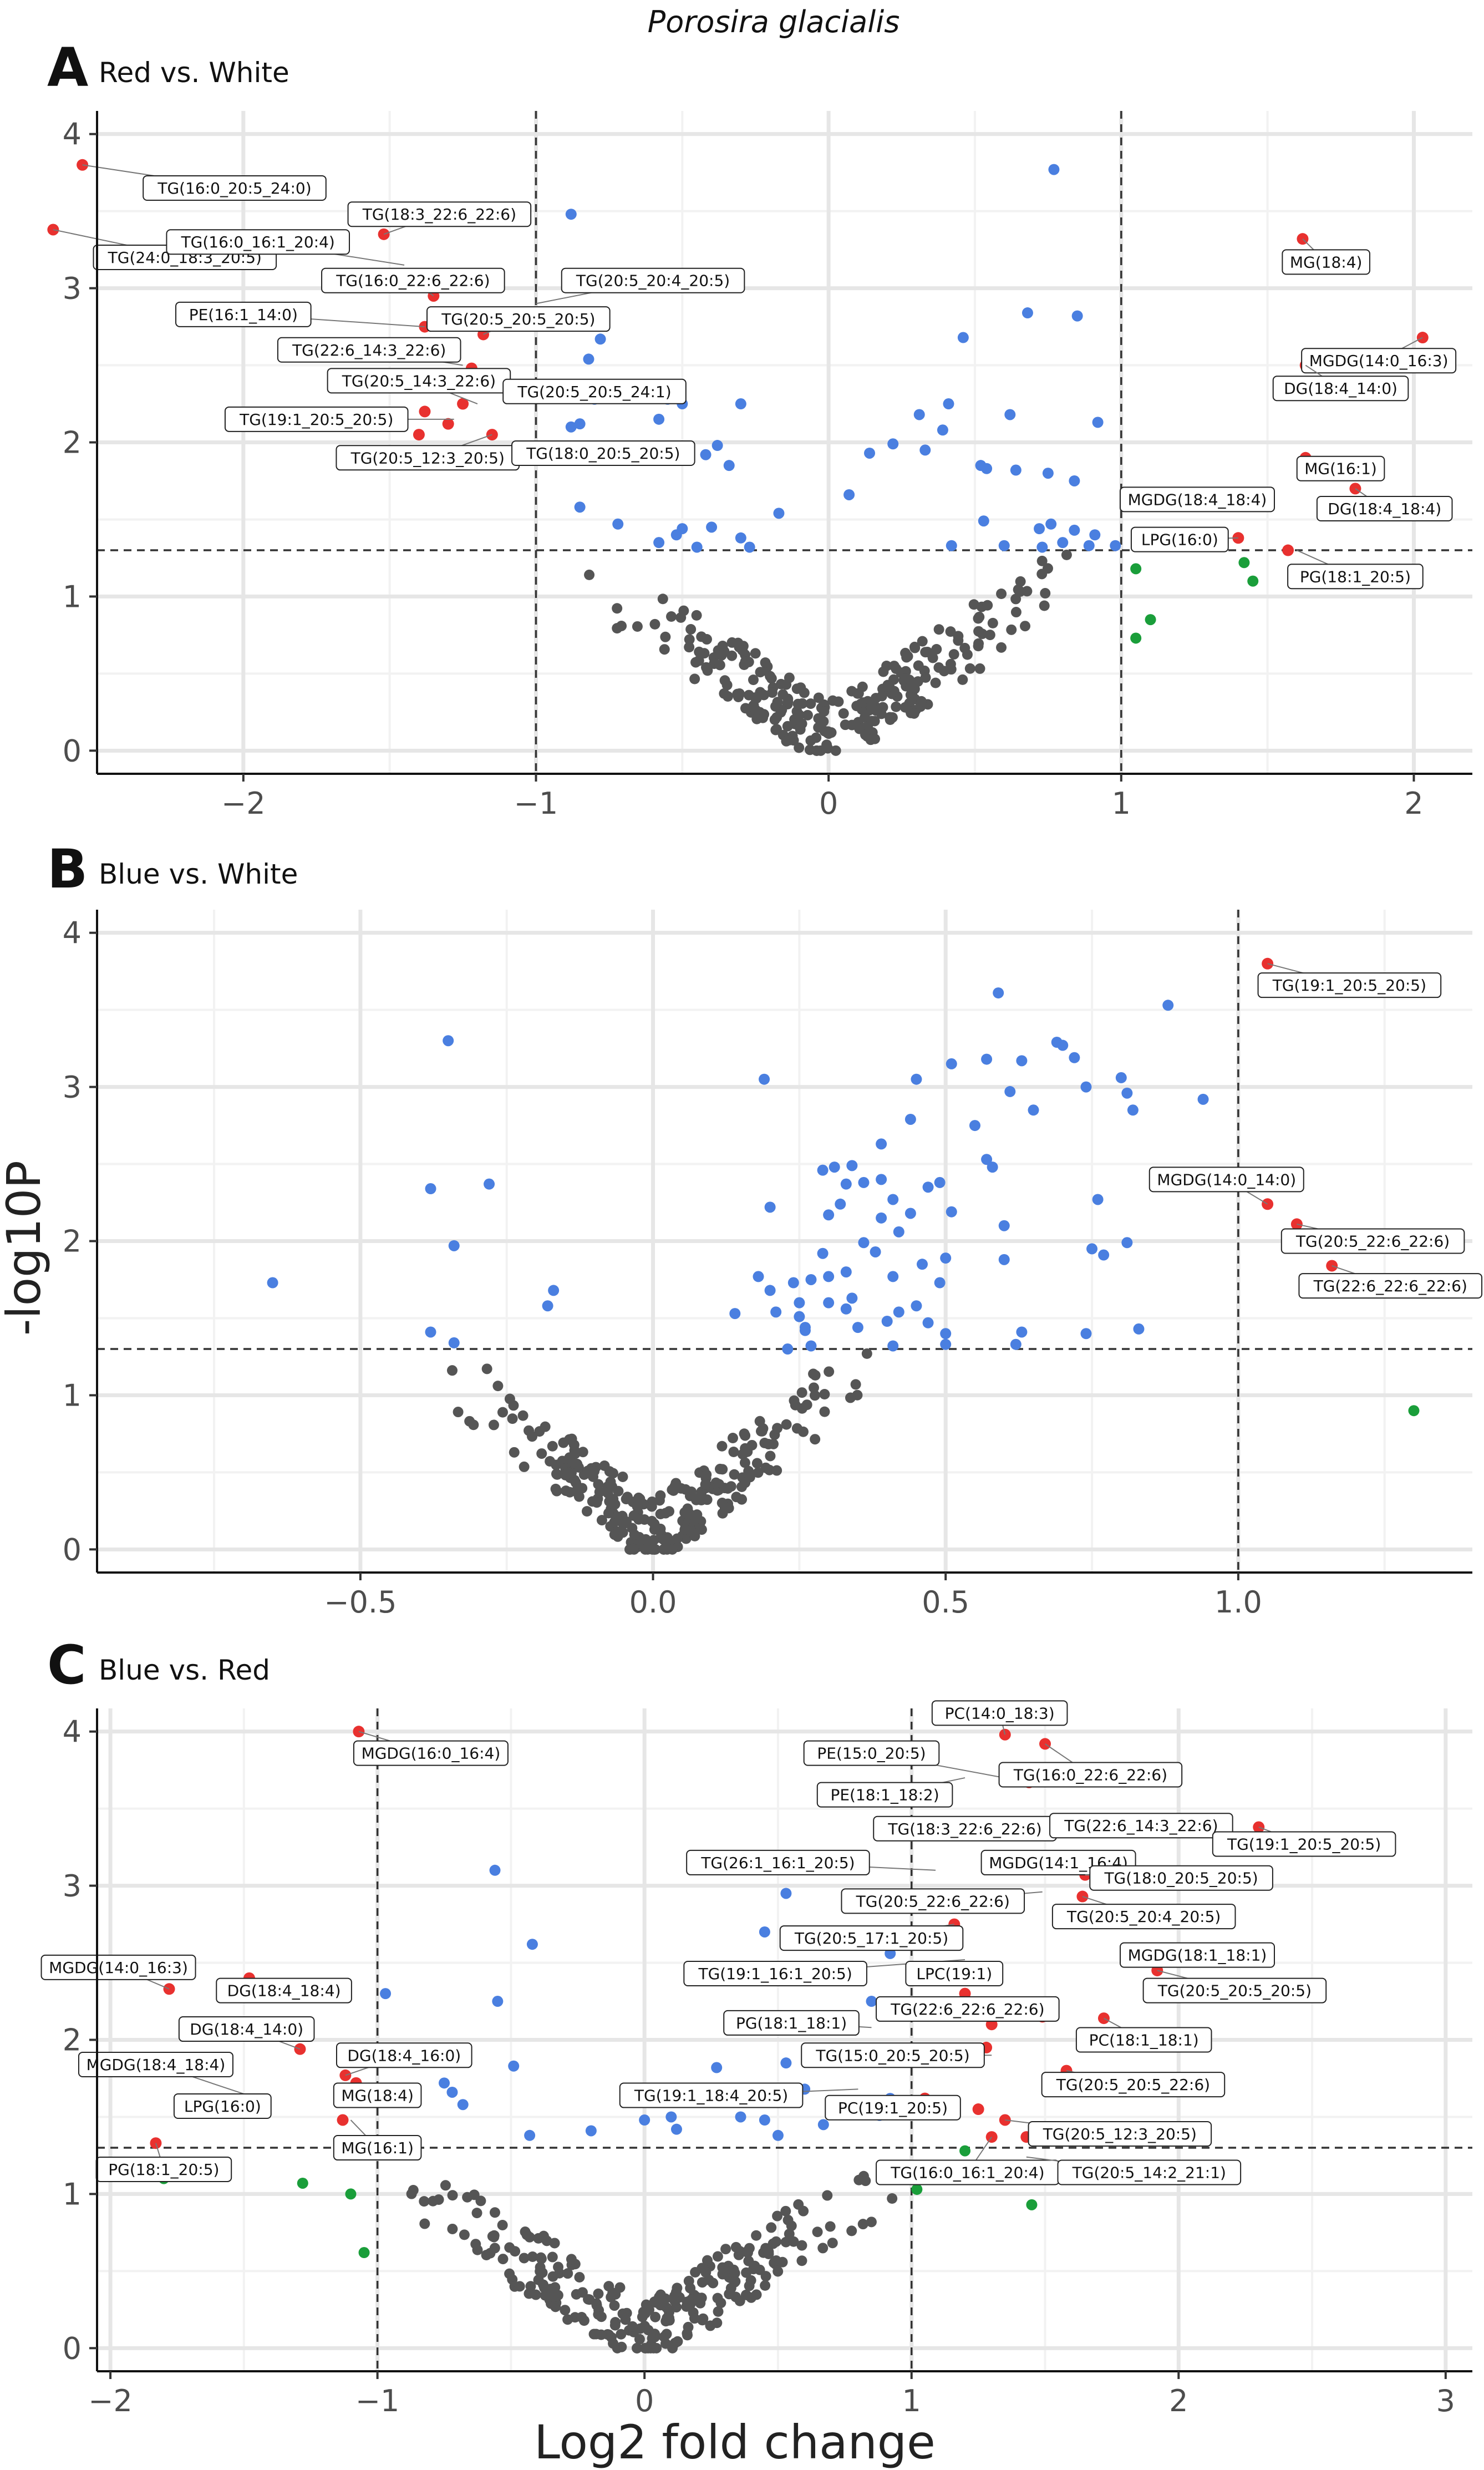  Describe the element at coordinates (72, 1732) in the screenshot. I see `y-tick-label: 4` at that location.